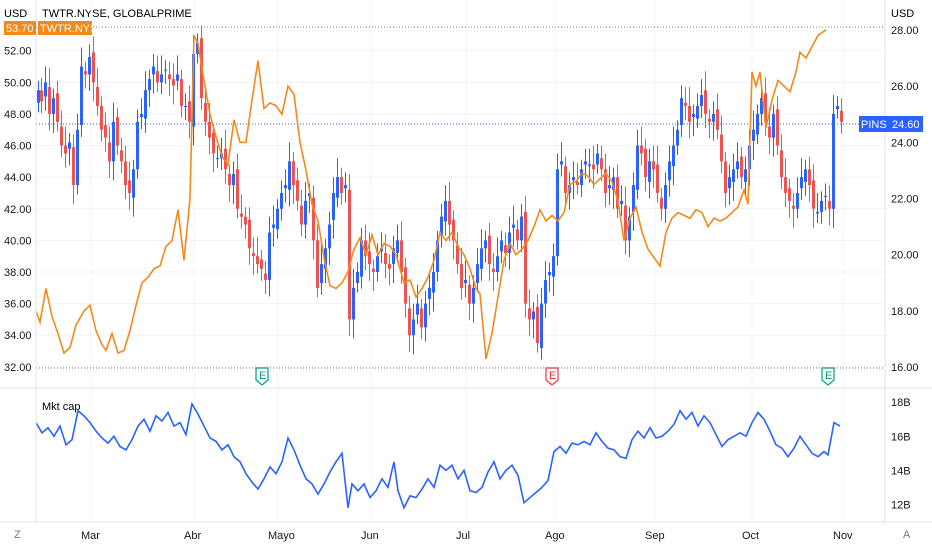 This screenshot has height=550, width=932. What do you see at coordinates (90, 536) in the screenshot?
I see `x-axis-tick: Mar` at bounding box center [90, 536].